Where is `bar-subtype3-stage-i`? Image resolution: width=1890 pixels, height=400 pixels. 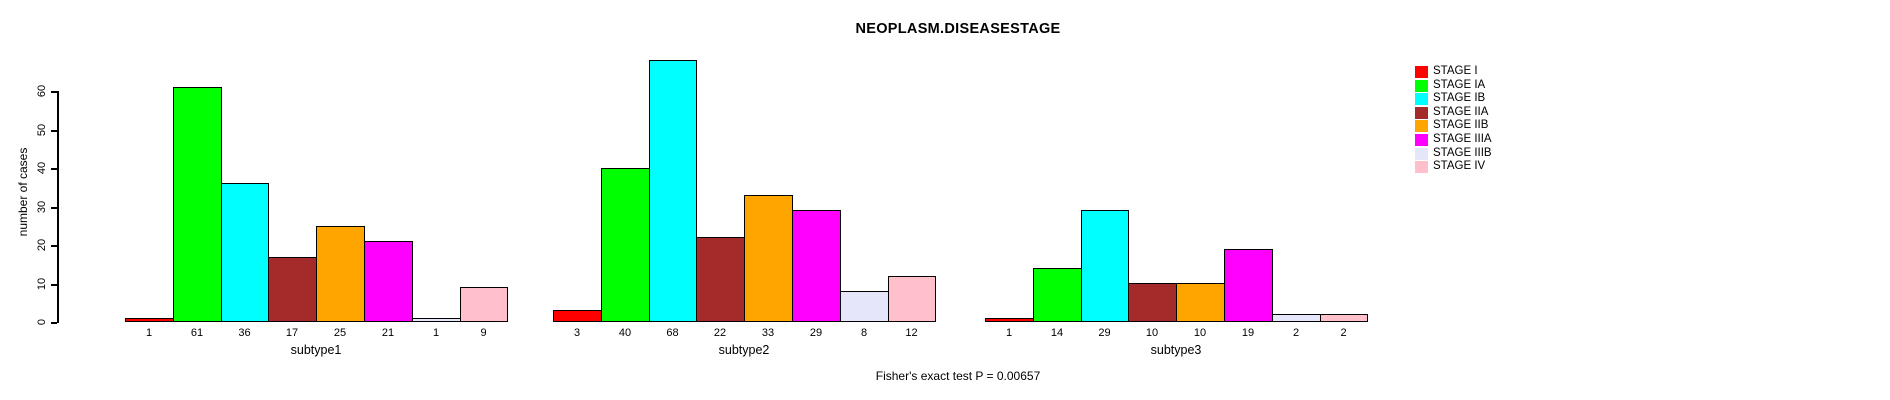 bar-subtype3-stage-i is located at coordinates (1009, 320).